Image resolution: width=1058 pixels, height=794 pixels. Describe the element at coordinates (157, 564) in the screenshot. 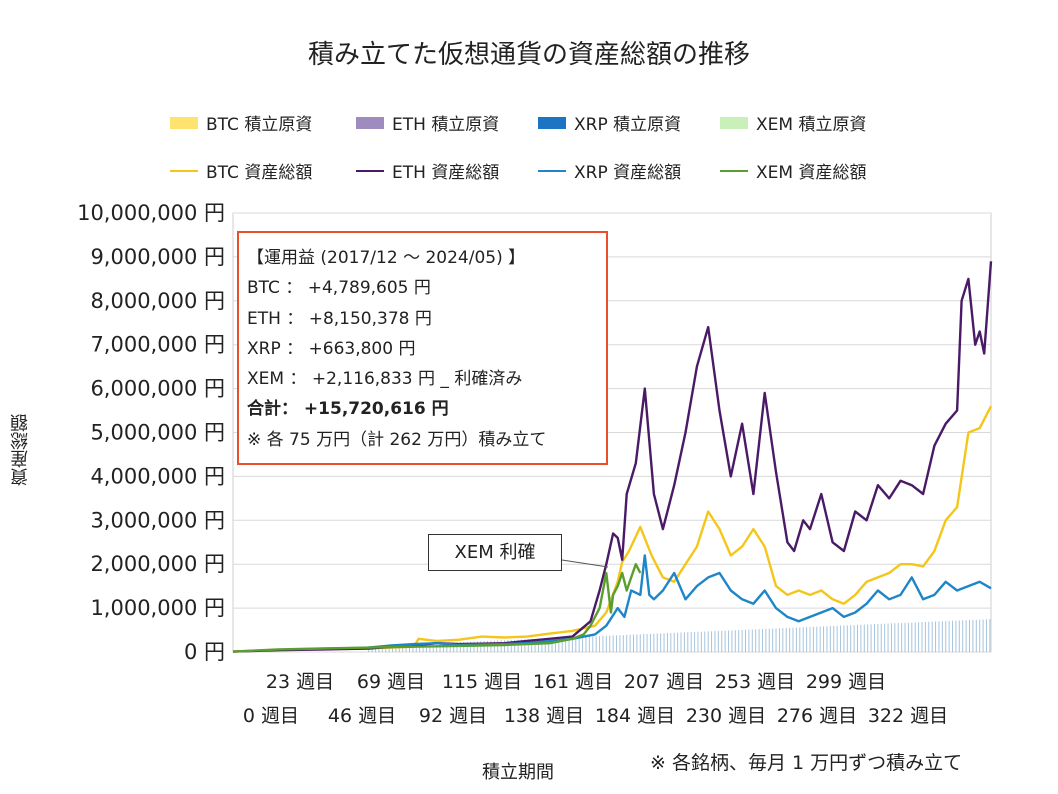

I see `y-tick-label: 2,000,000 円` at that location.